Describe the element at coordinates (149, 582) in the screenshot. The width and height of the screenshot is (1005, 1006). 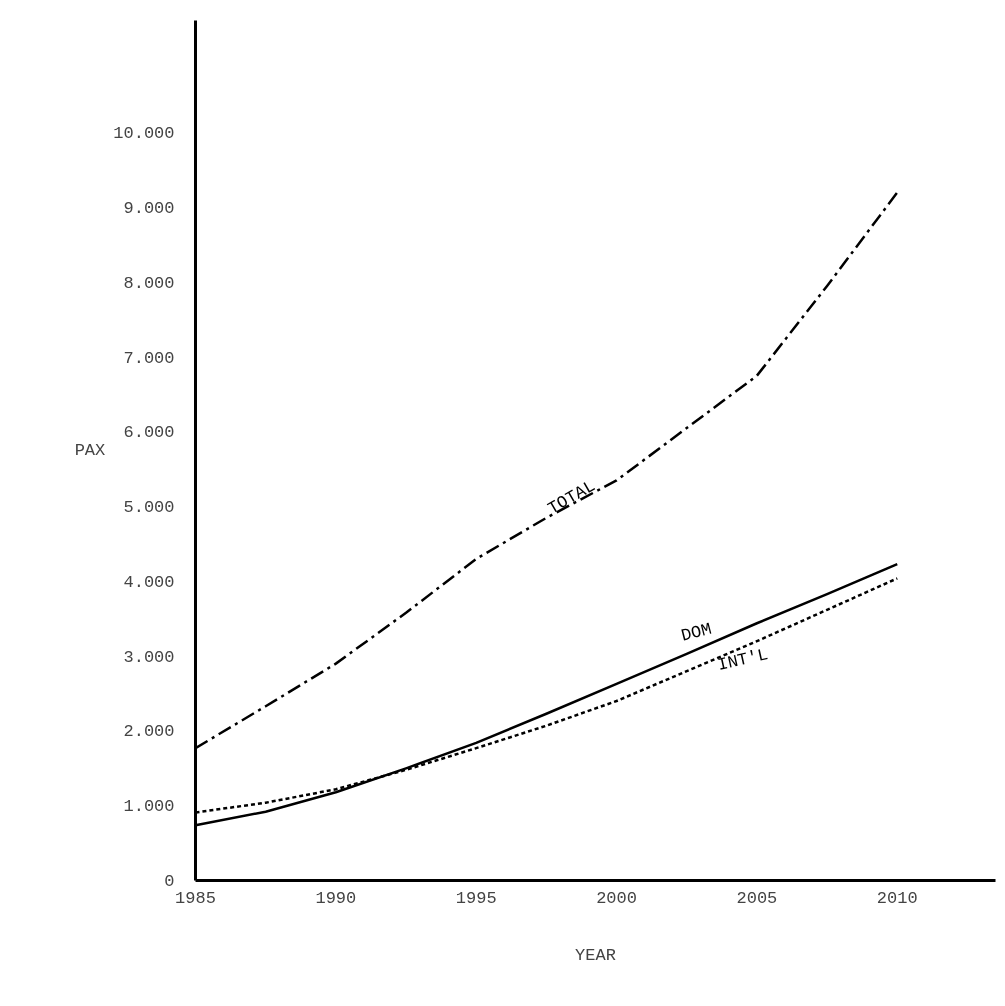
I see `y-tick-label: 4.000` at that location.